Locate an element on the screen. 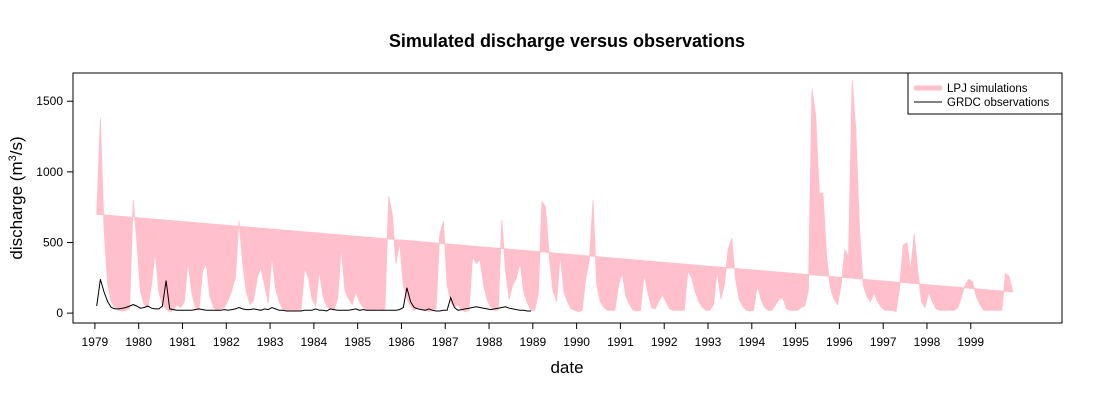  y-tick-label: 1500 is located at coordinates (49, 101).